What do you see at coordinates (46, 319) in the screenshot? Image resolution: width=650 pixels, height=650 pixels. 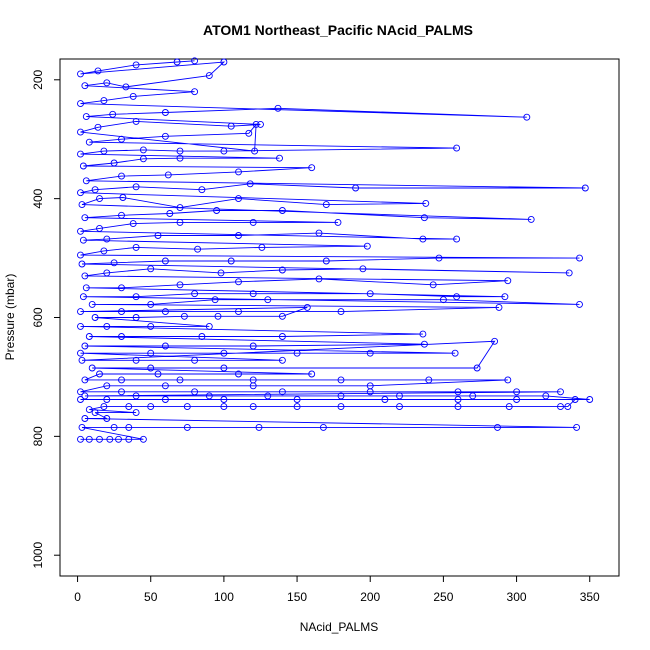 I see `y-axis: 200 400 600 800 1000` at bounding box center [46, 319].